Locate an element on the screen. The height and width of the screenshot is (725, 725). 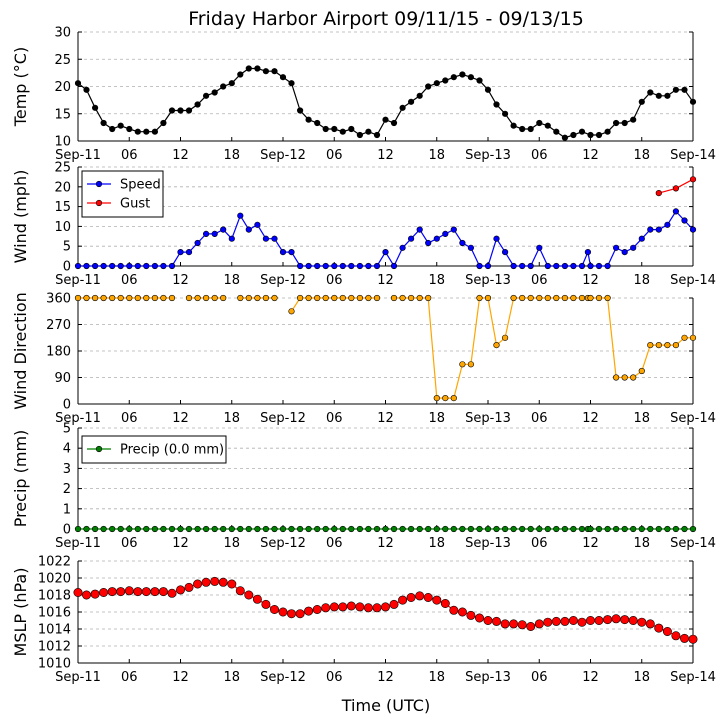
wind-ytick-label: 10 is located at coordinates (62, 227).